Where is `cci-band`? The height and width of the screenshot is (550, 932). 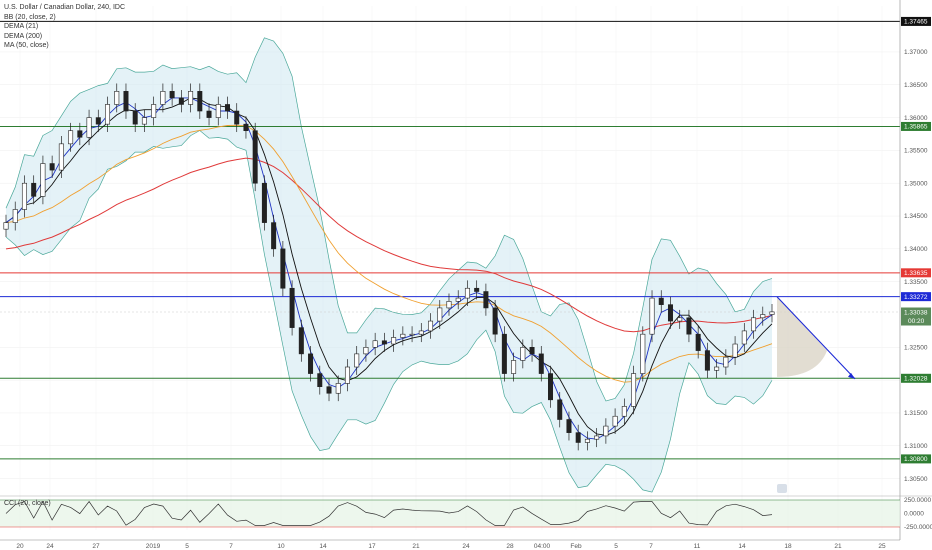 cci-band is located at coordinates (450, 513).